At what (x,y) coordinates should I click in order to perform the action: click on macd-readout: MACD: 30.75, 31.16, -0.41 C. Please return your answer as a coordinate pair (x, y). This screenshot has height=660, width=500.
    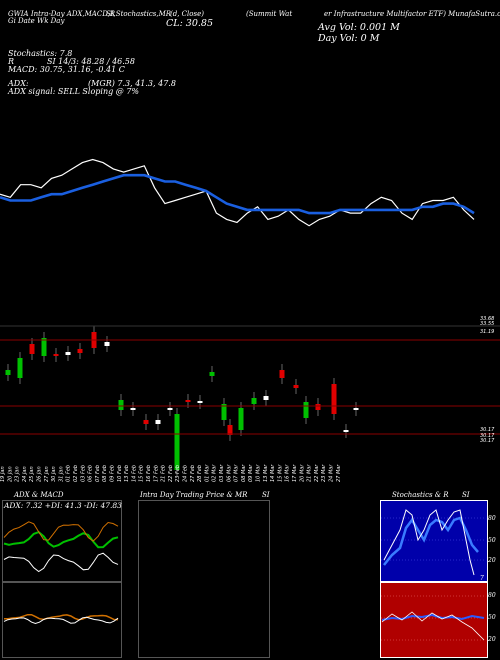
    Looking at the image, I should click on (66, 69).